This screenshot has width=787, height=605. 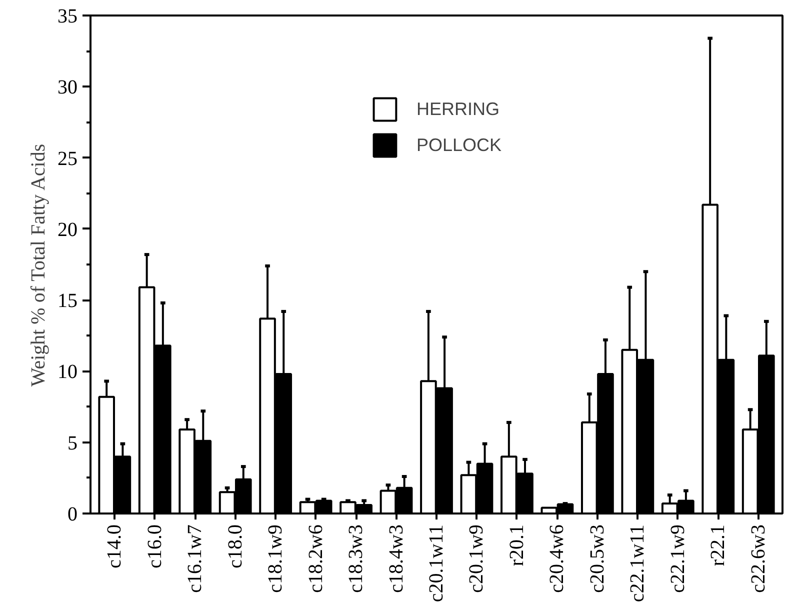 What do you see at coordinates (458, 109) in the screenshot?
I see `legend-label: HERRING` at bounding box center [458, 109].